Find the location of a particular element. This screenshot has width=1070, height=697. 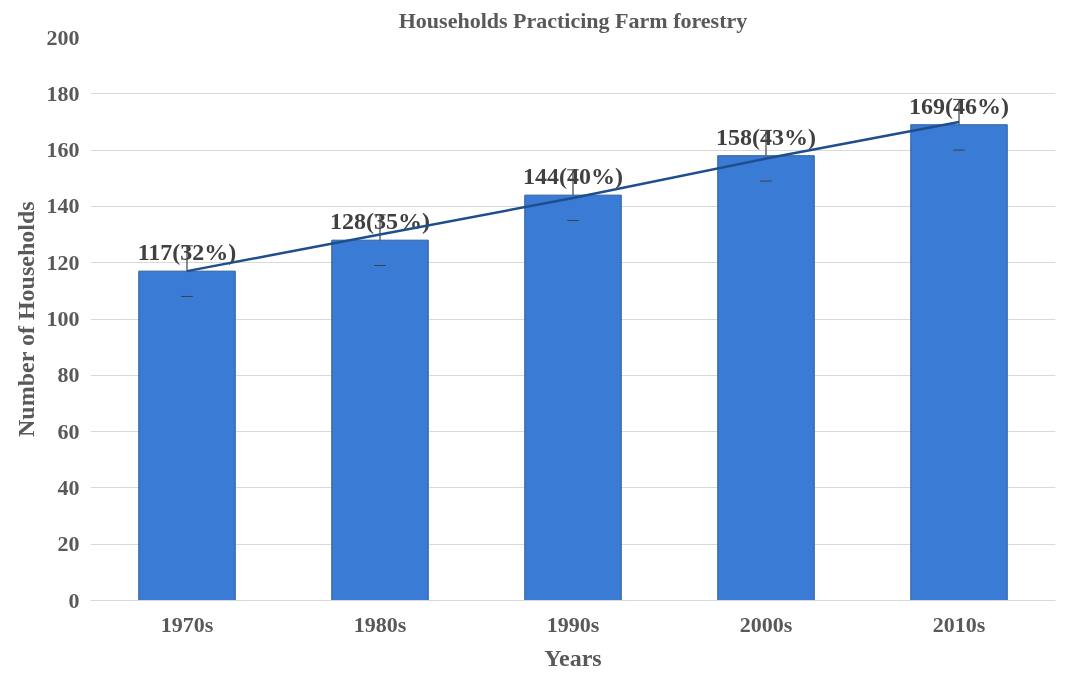

y-tick-label: 40 is located at coordinates (68, 487).